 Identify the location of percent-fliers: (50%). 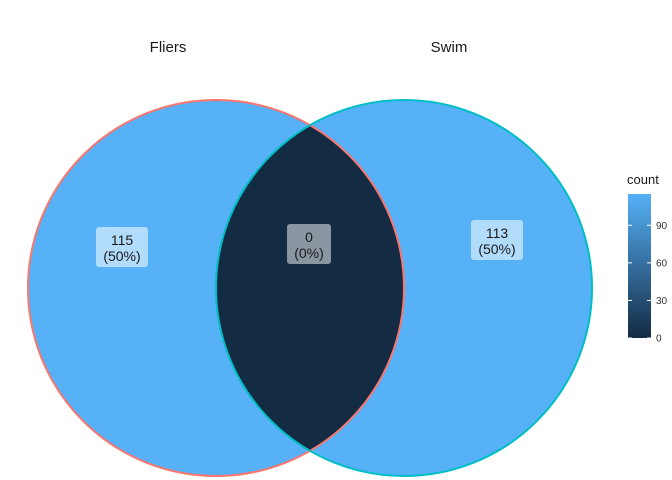
(121, 256).